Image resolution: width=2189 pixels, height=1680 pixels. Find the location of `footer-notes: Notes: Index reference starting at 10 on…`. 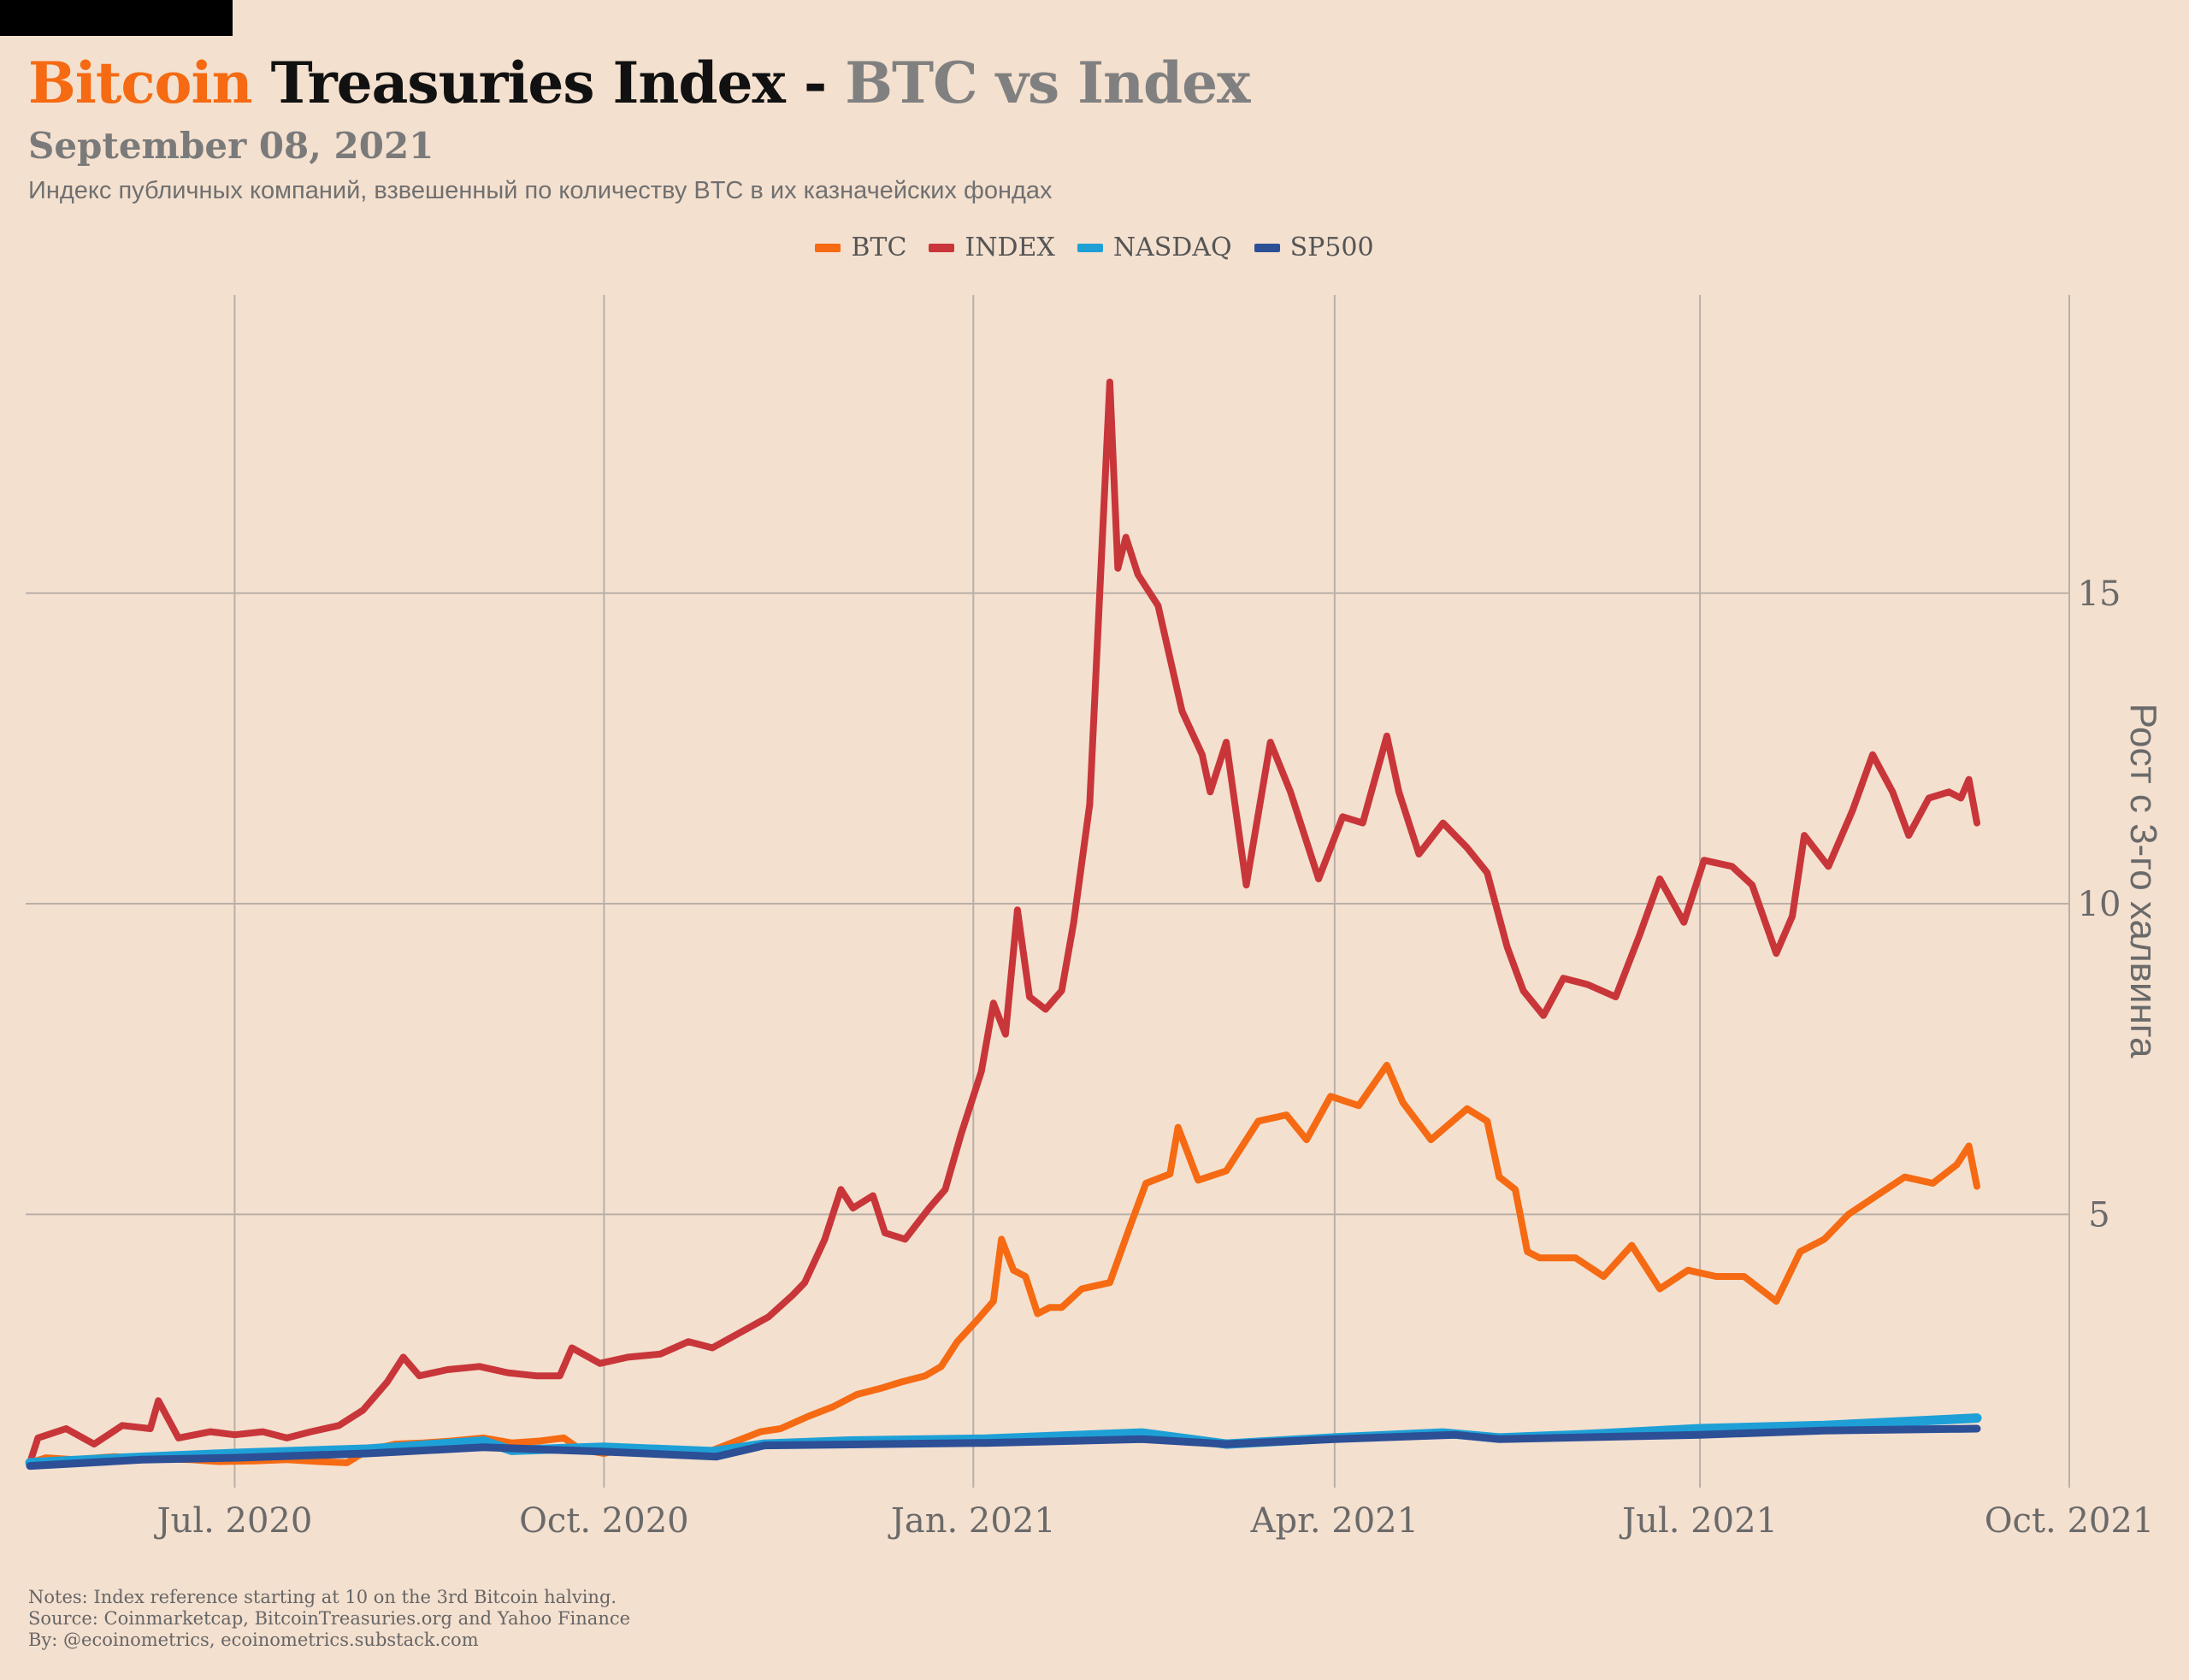

footer-notes: Notes: Index reference starting at 10 on… is located at coordinates (322, 1597).